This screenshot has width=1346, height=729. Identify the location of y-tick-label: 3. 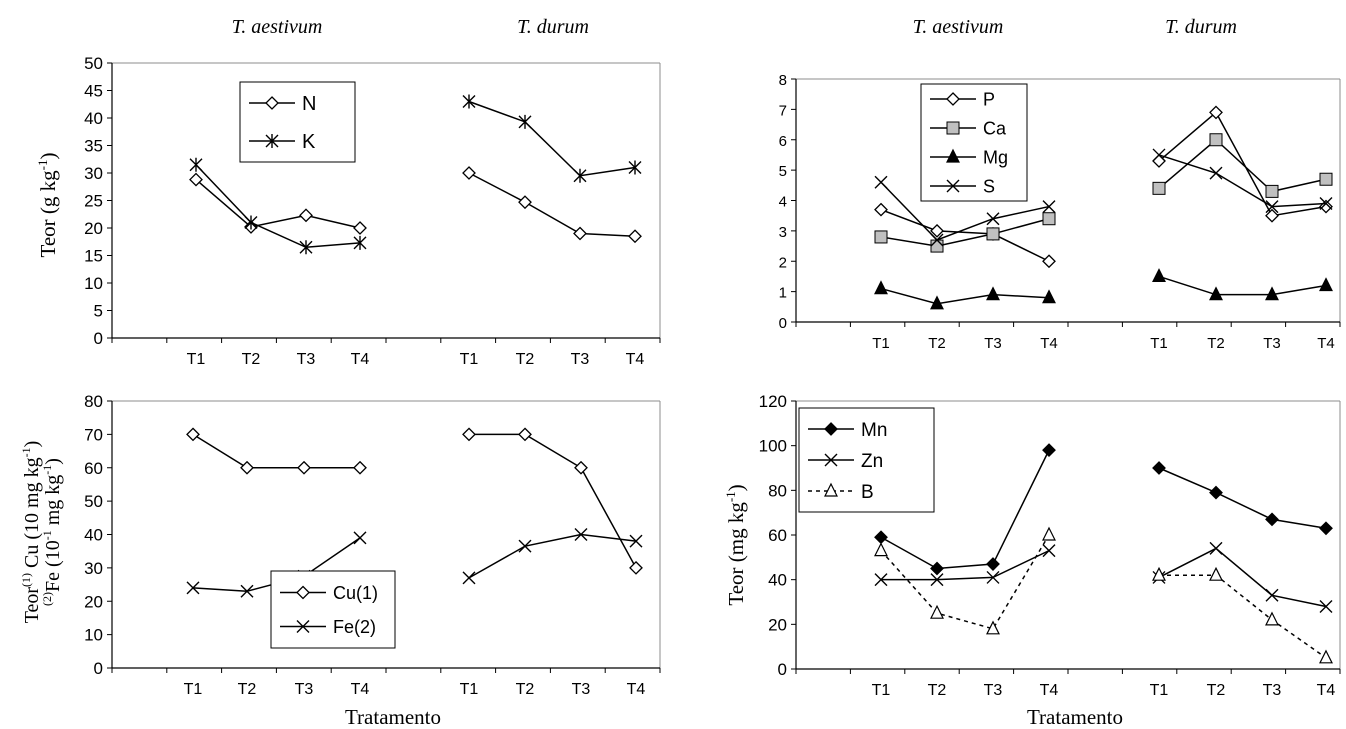
(783, 232).